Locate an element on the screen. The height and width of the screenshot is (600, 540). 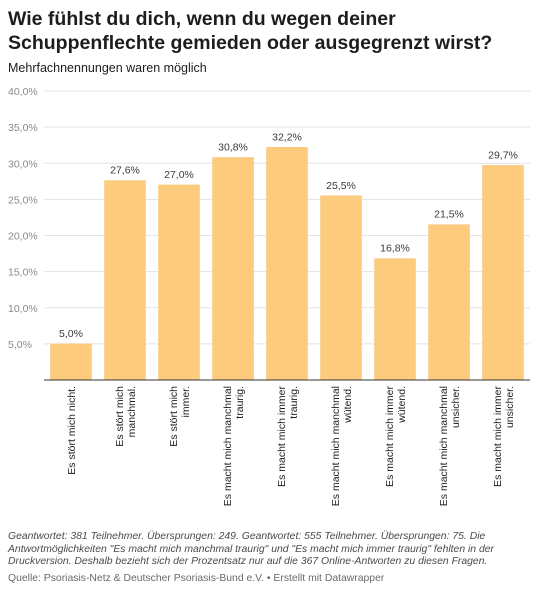
x-tick-label: Es stört mich manchmal. is located at coordinates (126, 416).